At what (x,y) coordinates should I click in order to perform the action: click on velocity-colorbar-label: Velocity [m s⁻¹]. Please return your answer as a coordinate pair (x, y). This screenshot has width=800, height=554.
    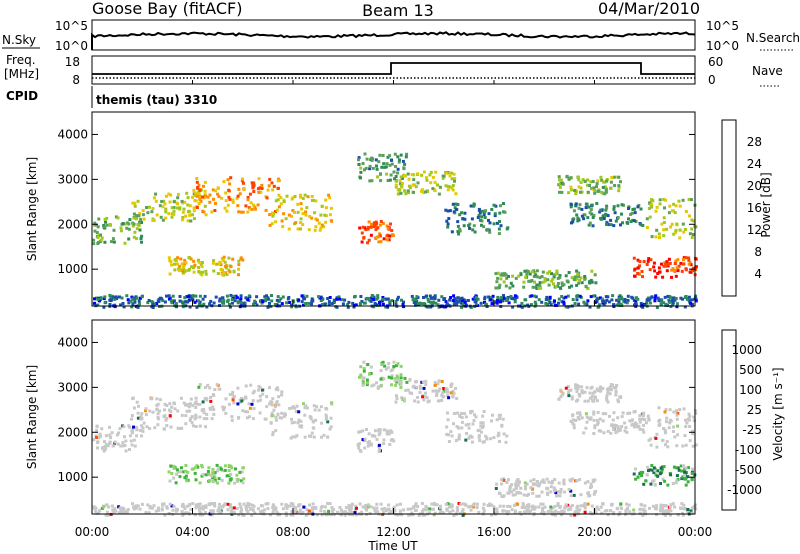
    Looking at the image, I should click on (778, 413).